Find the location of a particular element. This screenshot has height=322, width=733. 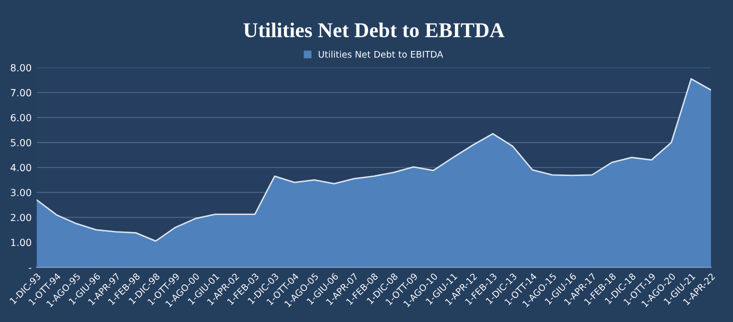

y-tick-label: 2.00 is located at coordinates (21, 218).